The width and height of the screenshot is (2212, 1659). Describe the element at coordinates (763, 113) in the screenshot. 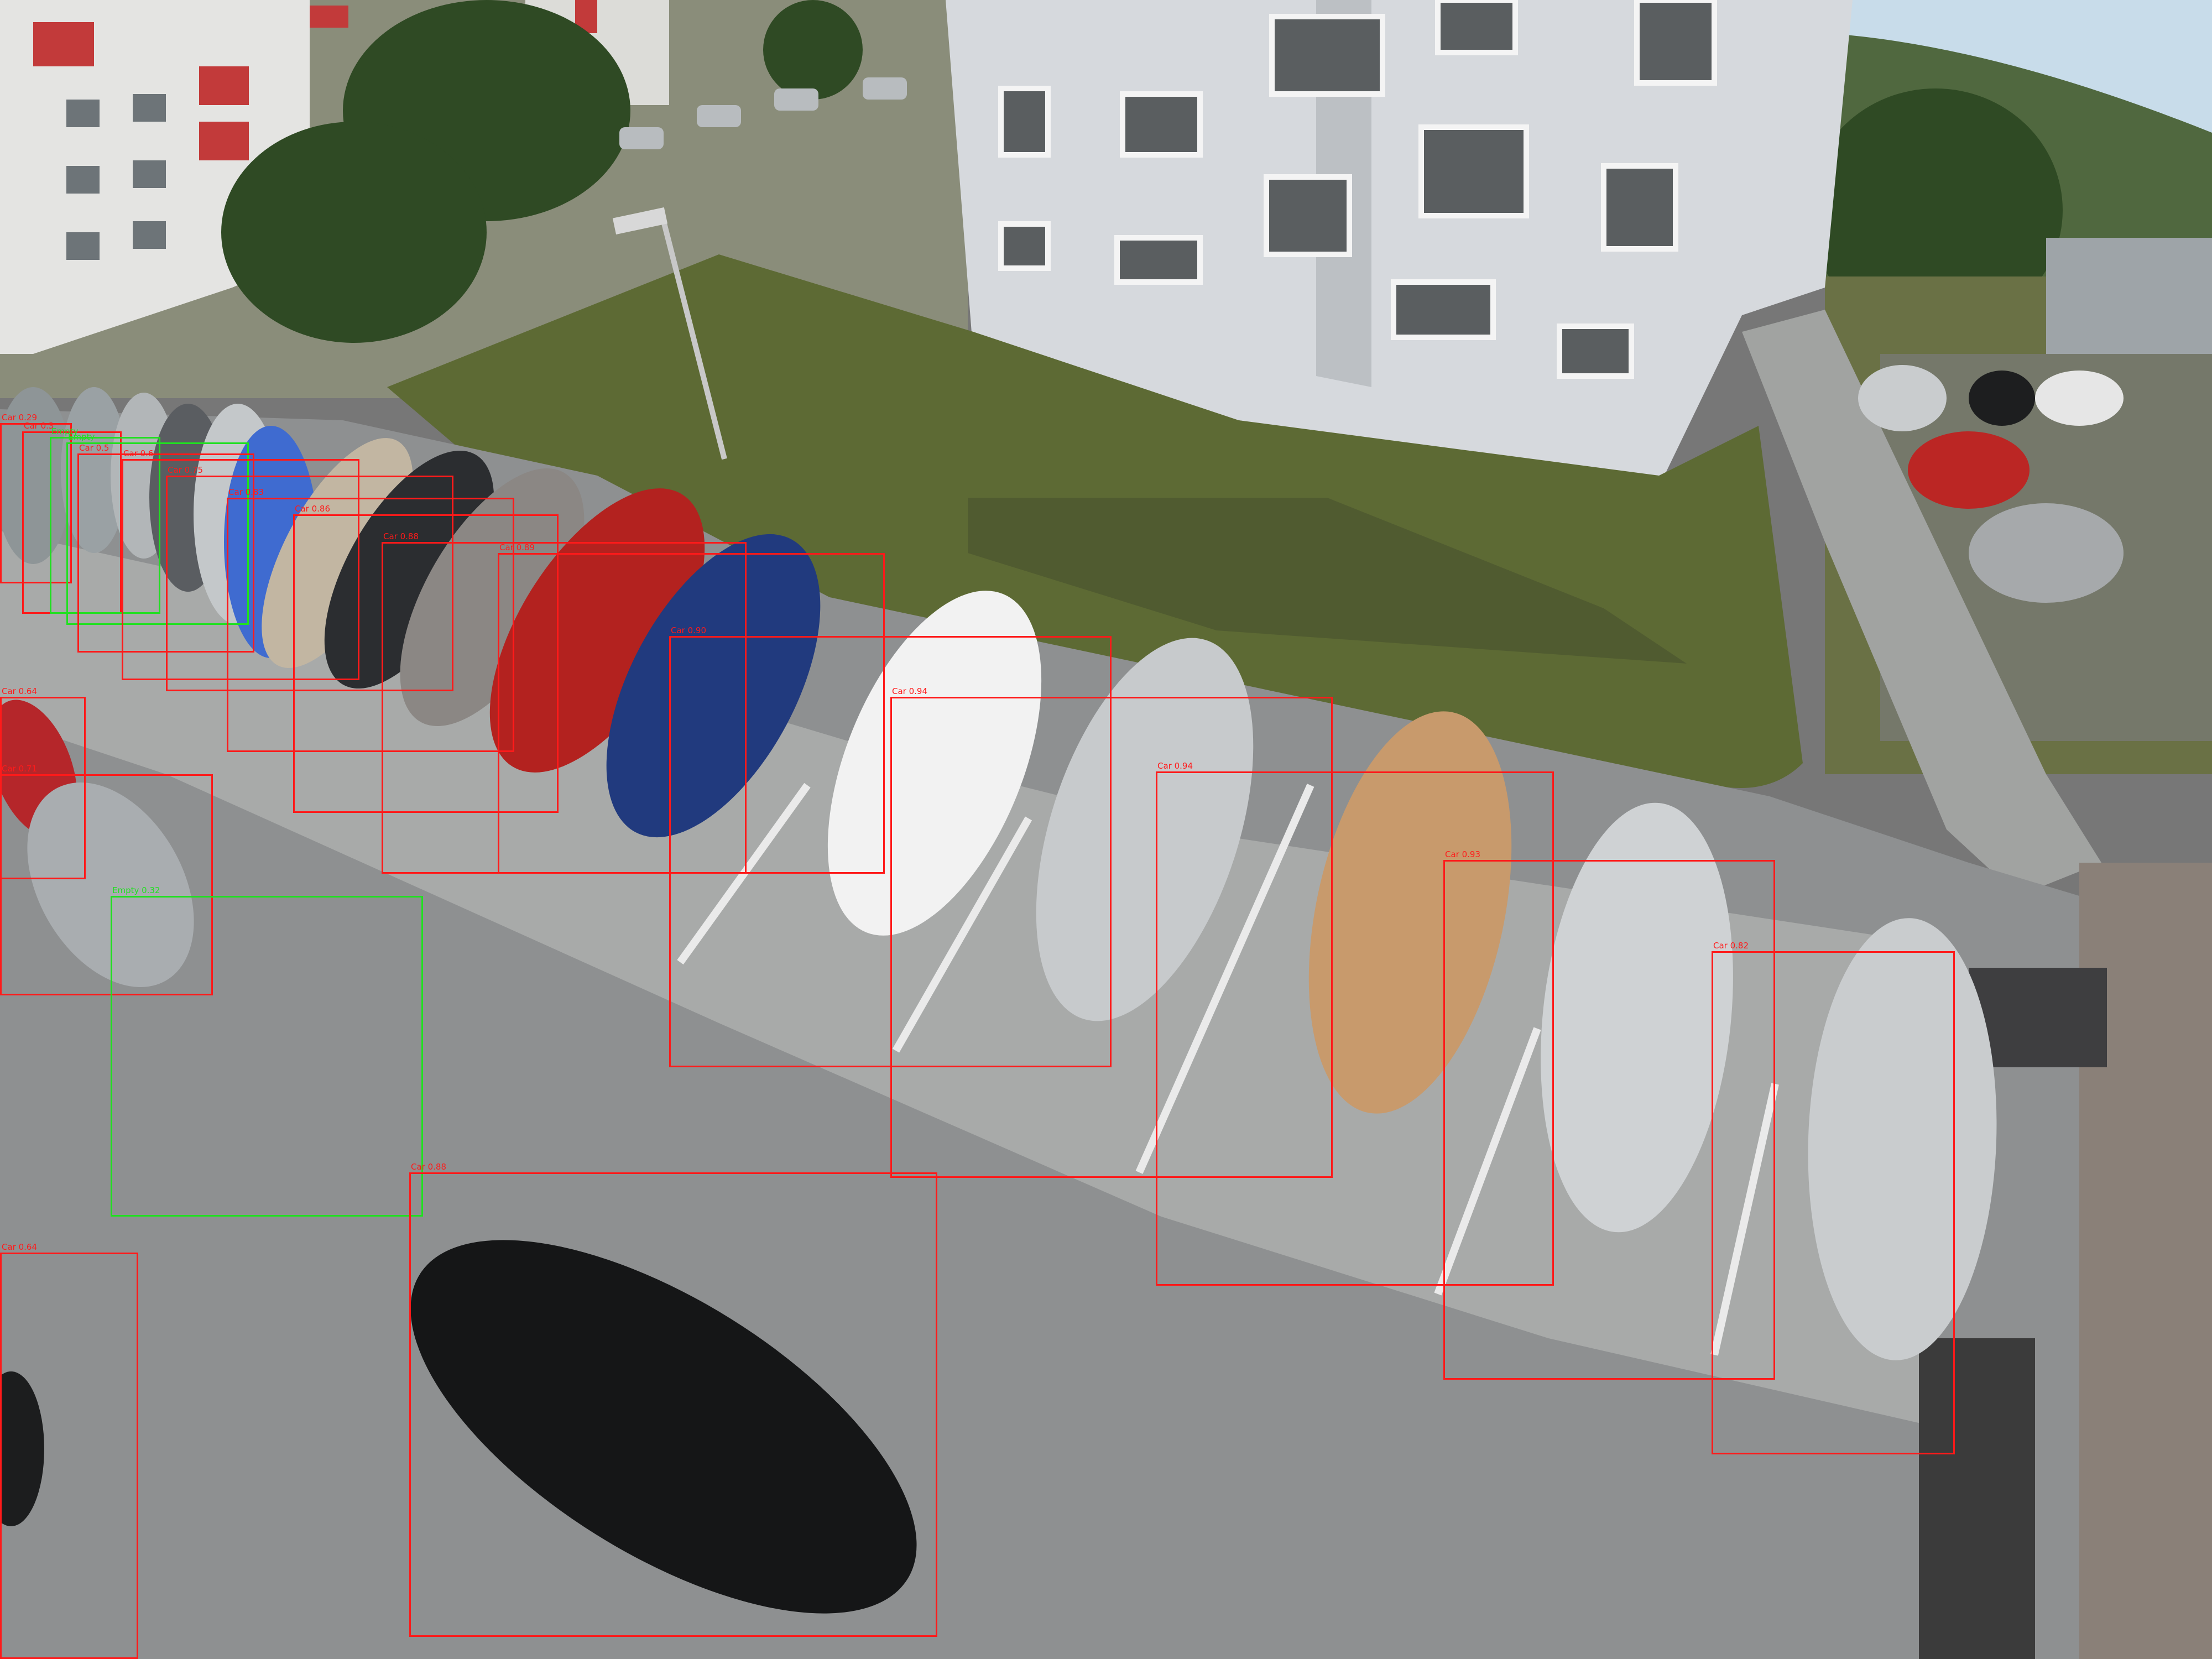

I see `distant-cars` at that location.